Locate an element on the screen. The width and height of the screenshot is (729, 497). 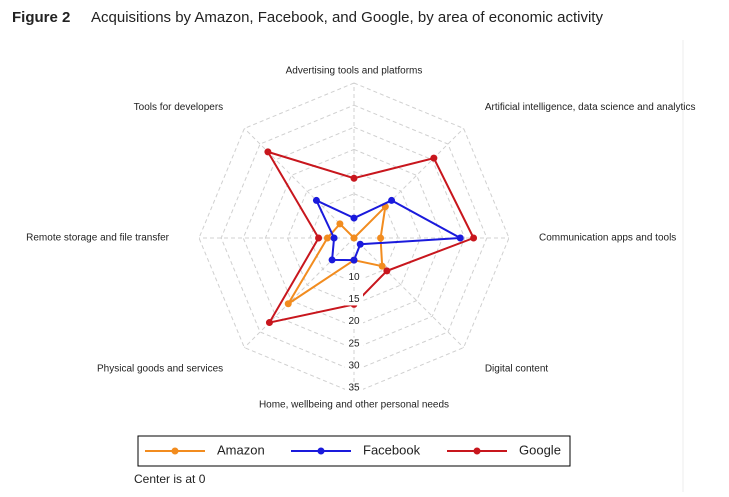
category-label: Digital content is located at coordinates (517, 368).